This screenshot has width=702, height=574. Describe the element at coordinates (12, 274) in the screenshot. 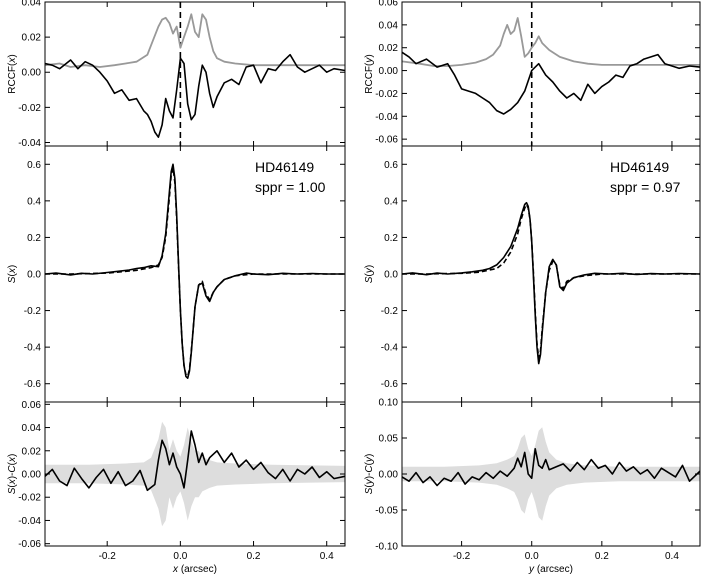

I see `y-axis-label: S(x)` at that location.